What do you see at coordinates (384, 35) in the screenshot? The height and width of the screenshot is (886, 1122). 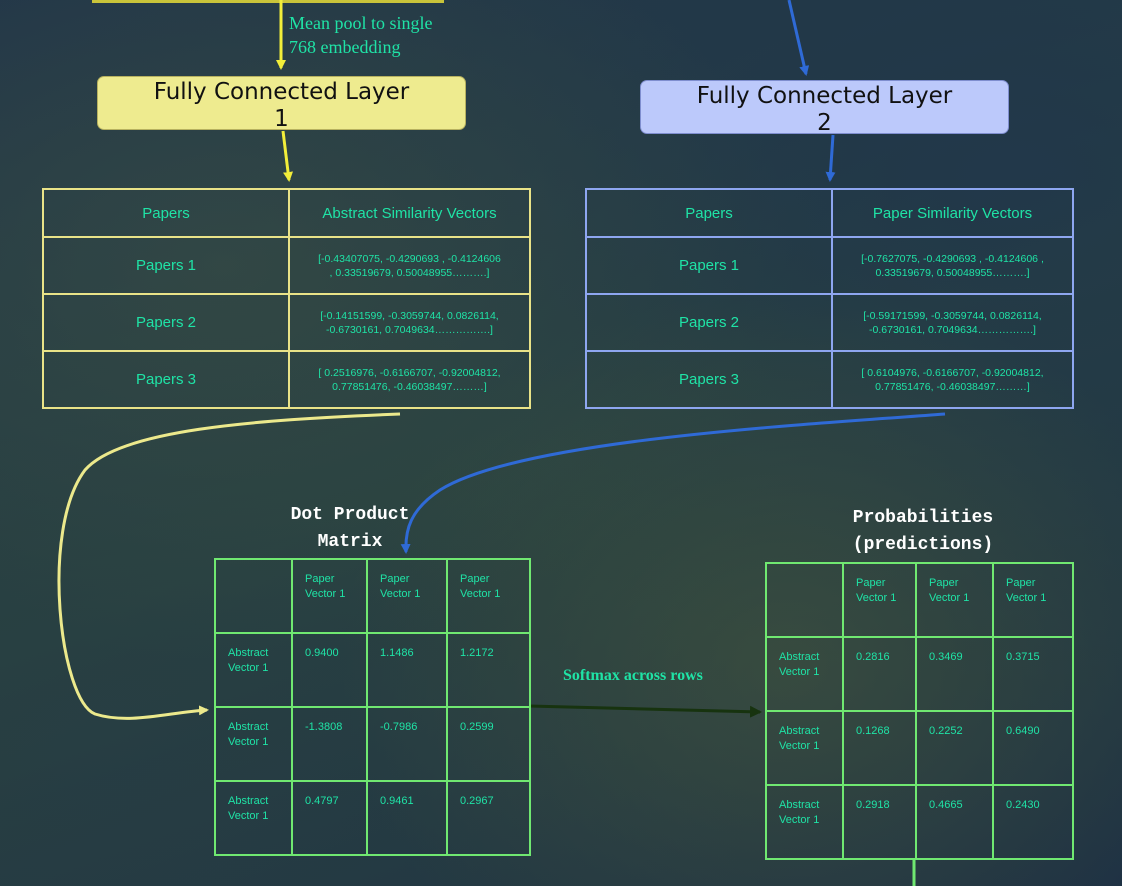 I see `mean-pool-note: Mean pool to single 768 embedding` at bounding box center [384, 35].